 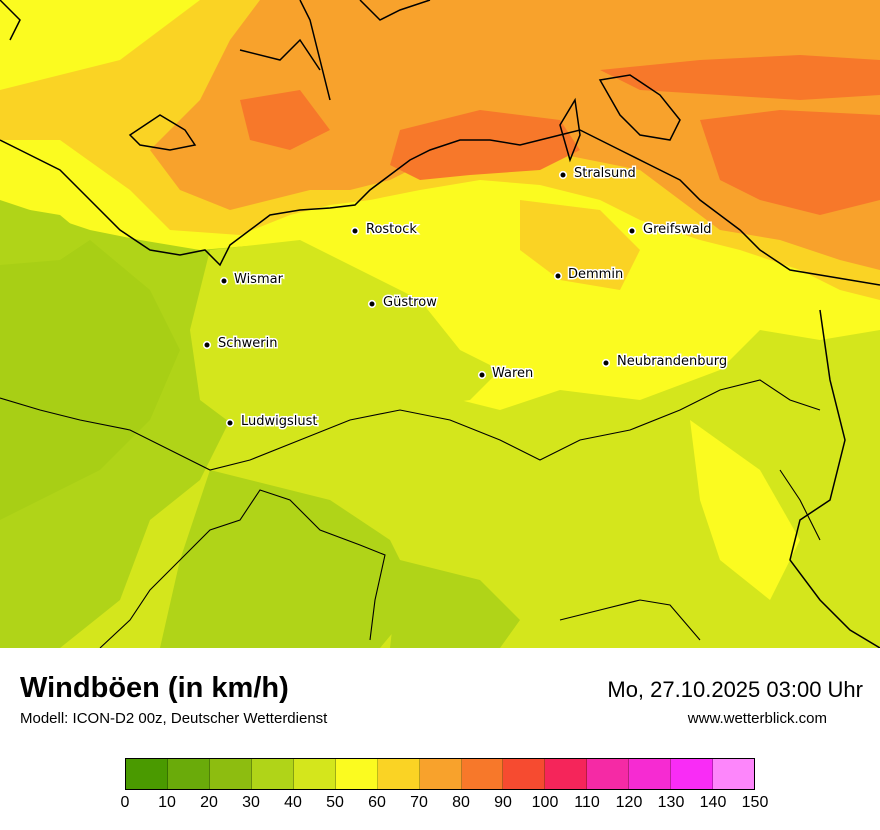 What do you see at coordinates (677, 229) in the screenshot?
I see `city-label: Greifswald` at bounding box center [677, 229].